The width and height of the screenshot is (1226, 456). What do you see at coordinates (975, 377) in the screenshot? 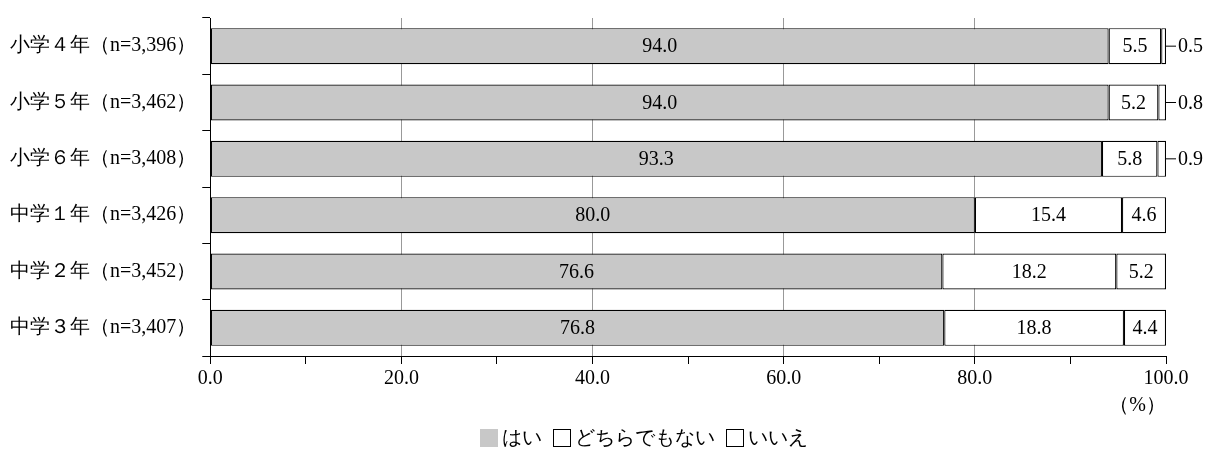
I see `x-tick-label: 80.0` at bounding box center [975, 377].